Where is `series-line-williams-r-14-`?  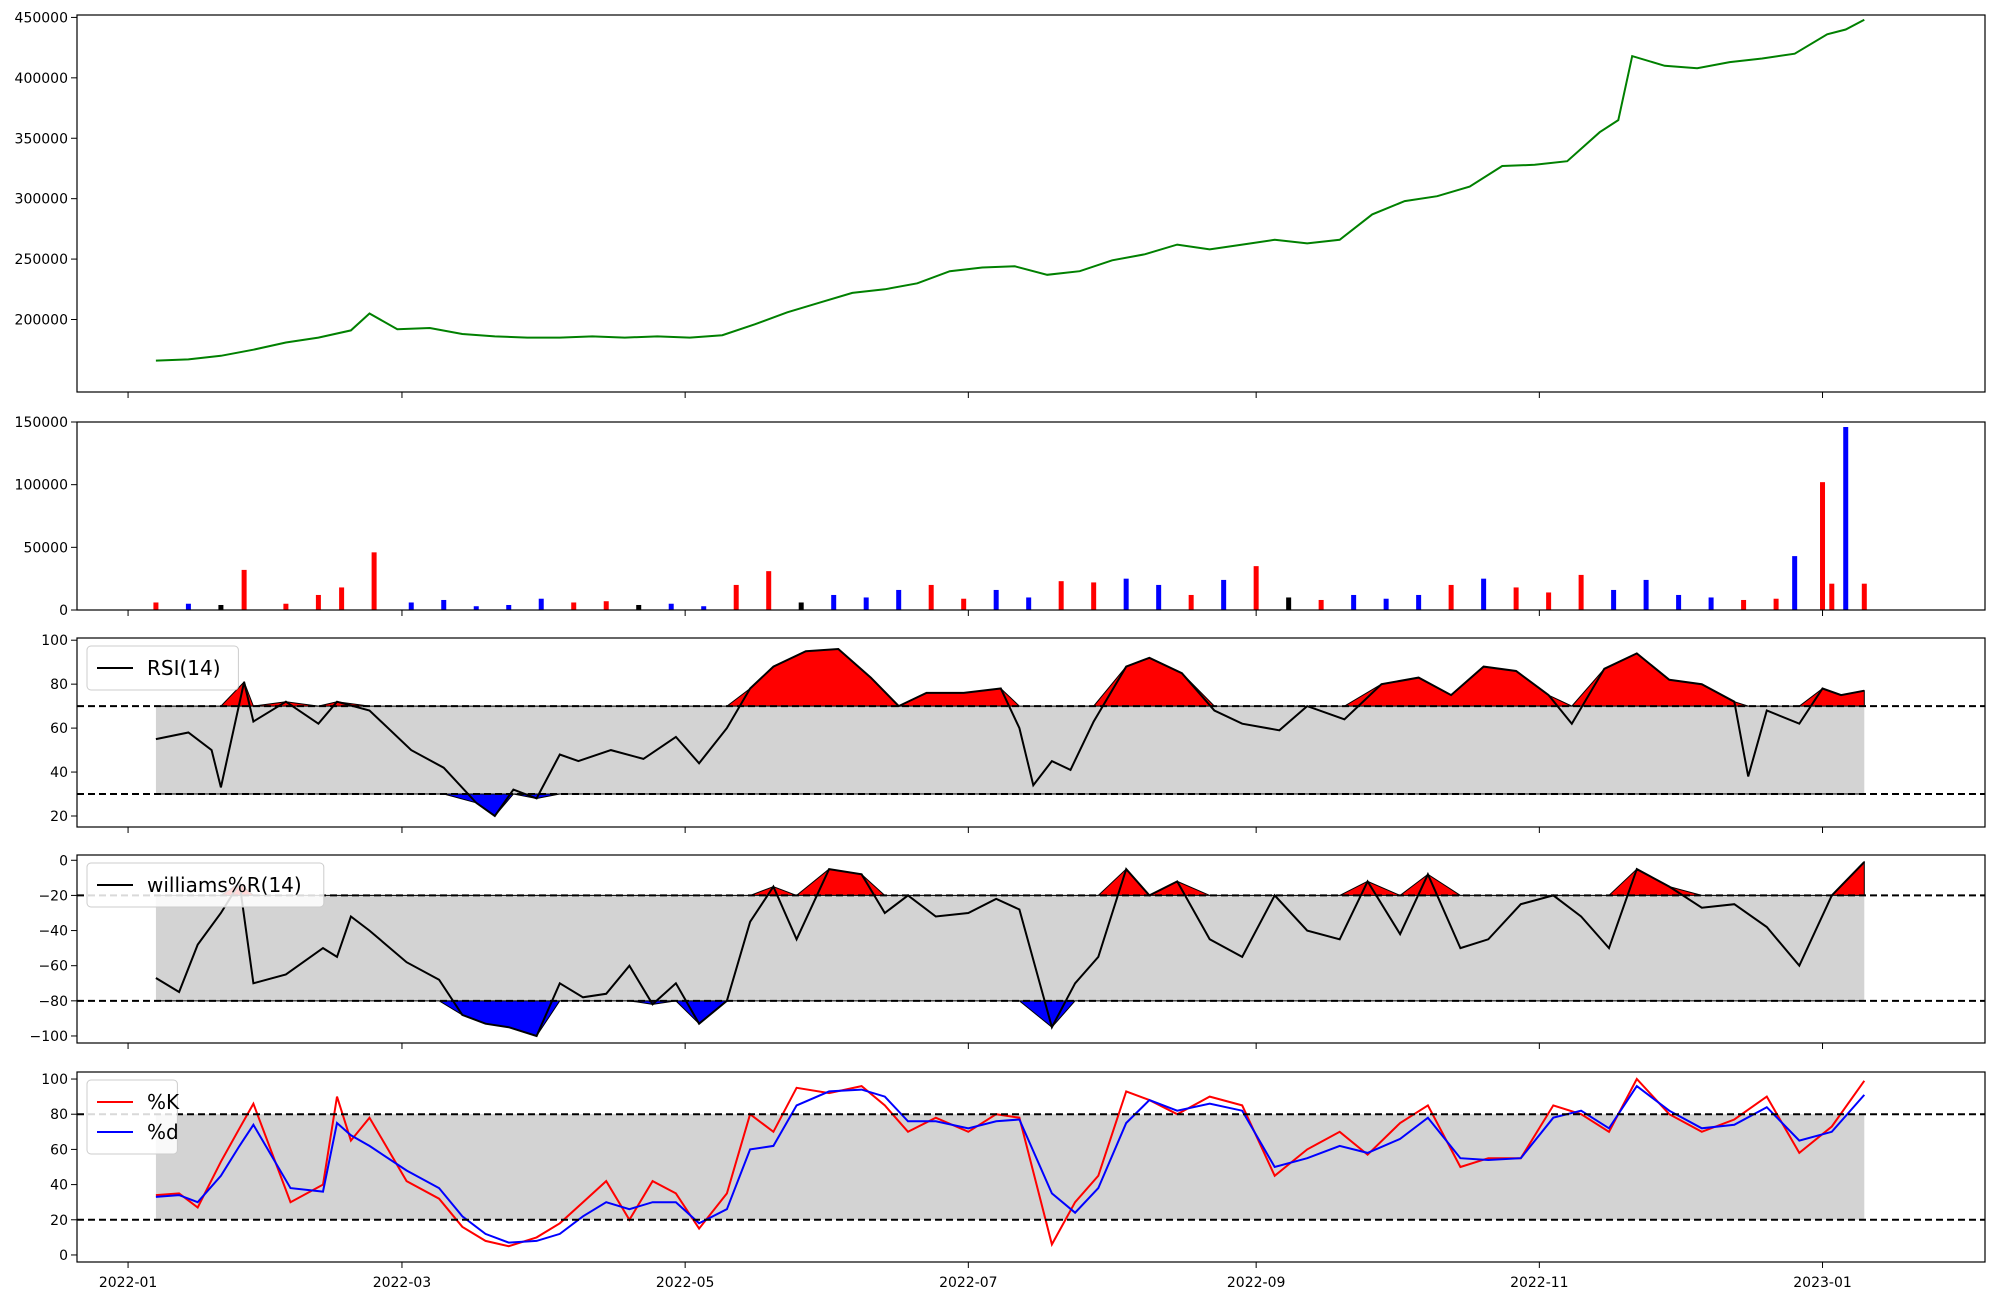
series-line-williams-r-14- is located at coordinates (1010, 949).